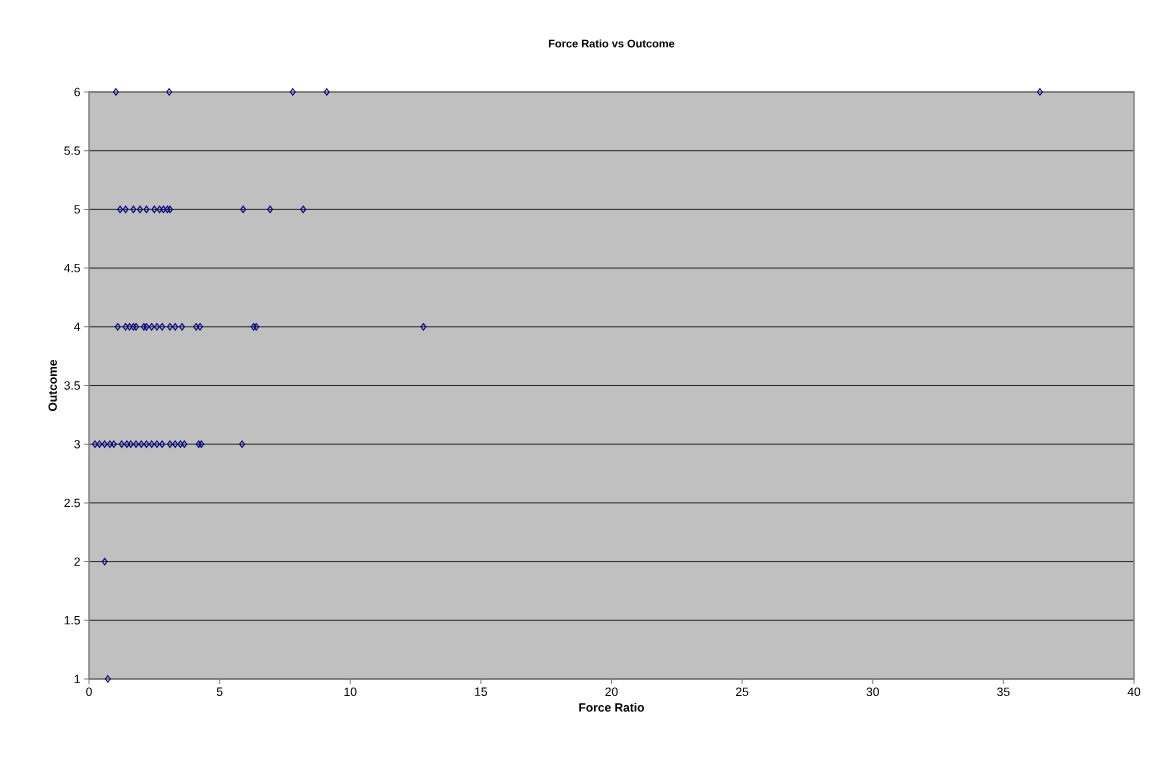 This screenshot has width=1153, height=759. I want to click on x-tick-label: 40, so click(1134, 692).